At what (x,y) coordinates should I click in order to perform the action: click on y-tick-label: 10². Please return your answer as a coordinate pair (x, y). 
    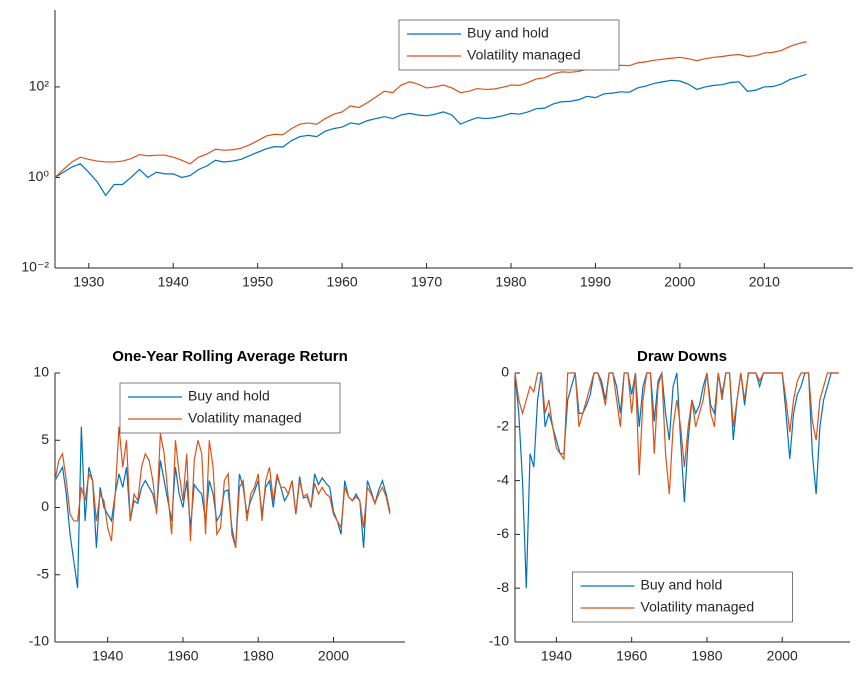
    Looking at the image, I should click on (39, 86).